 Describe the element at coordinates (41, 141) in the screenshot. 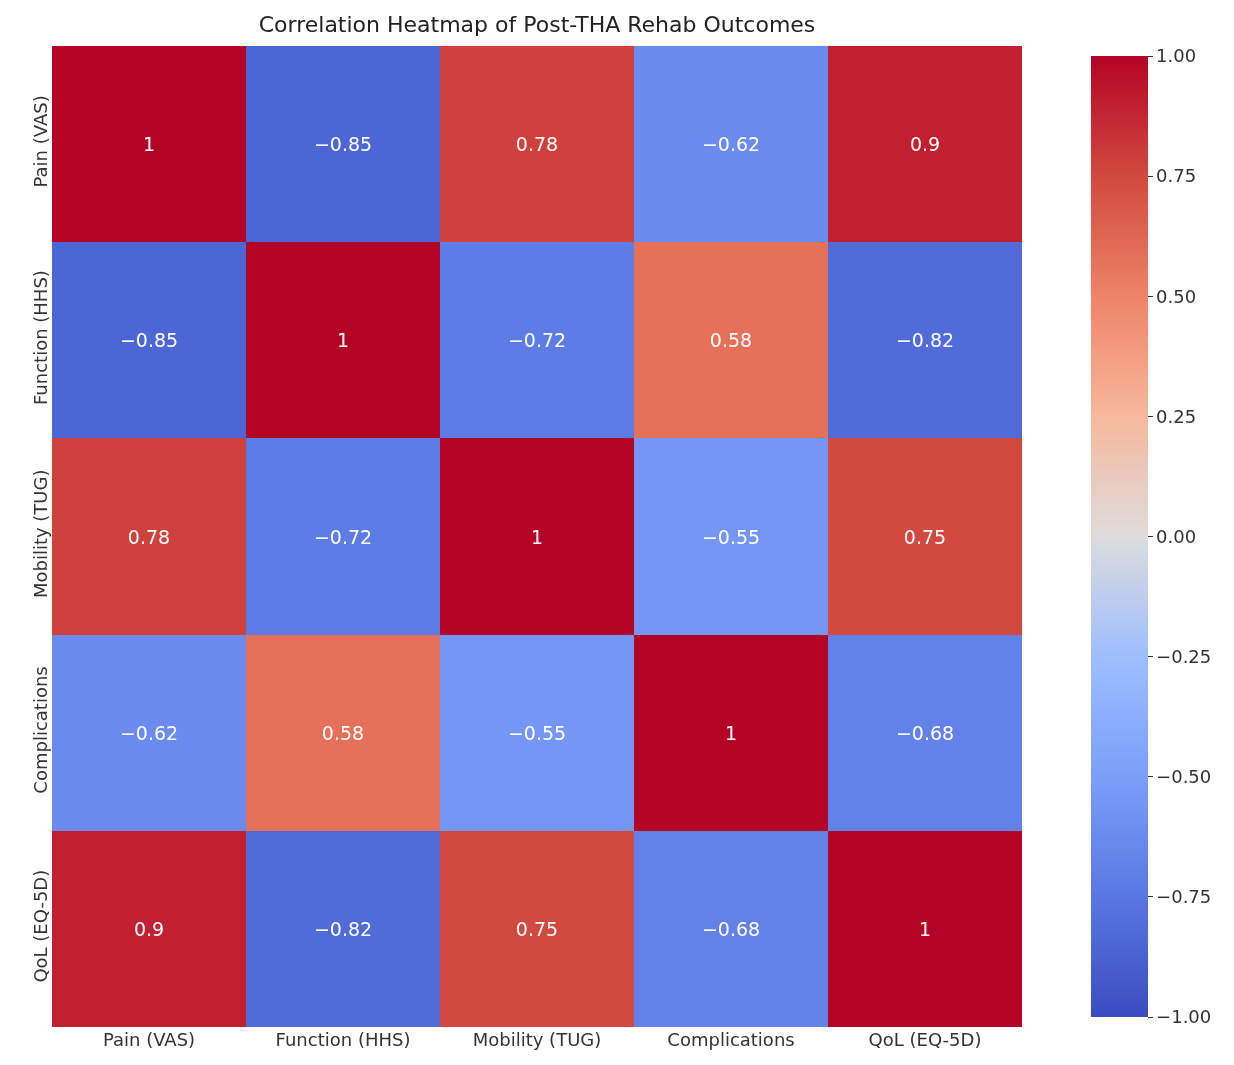

I see `y-tick-label: Pain (VAS)` at that location.